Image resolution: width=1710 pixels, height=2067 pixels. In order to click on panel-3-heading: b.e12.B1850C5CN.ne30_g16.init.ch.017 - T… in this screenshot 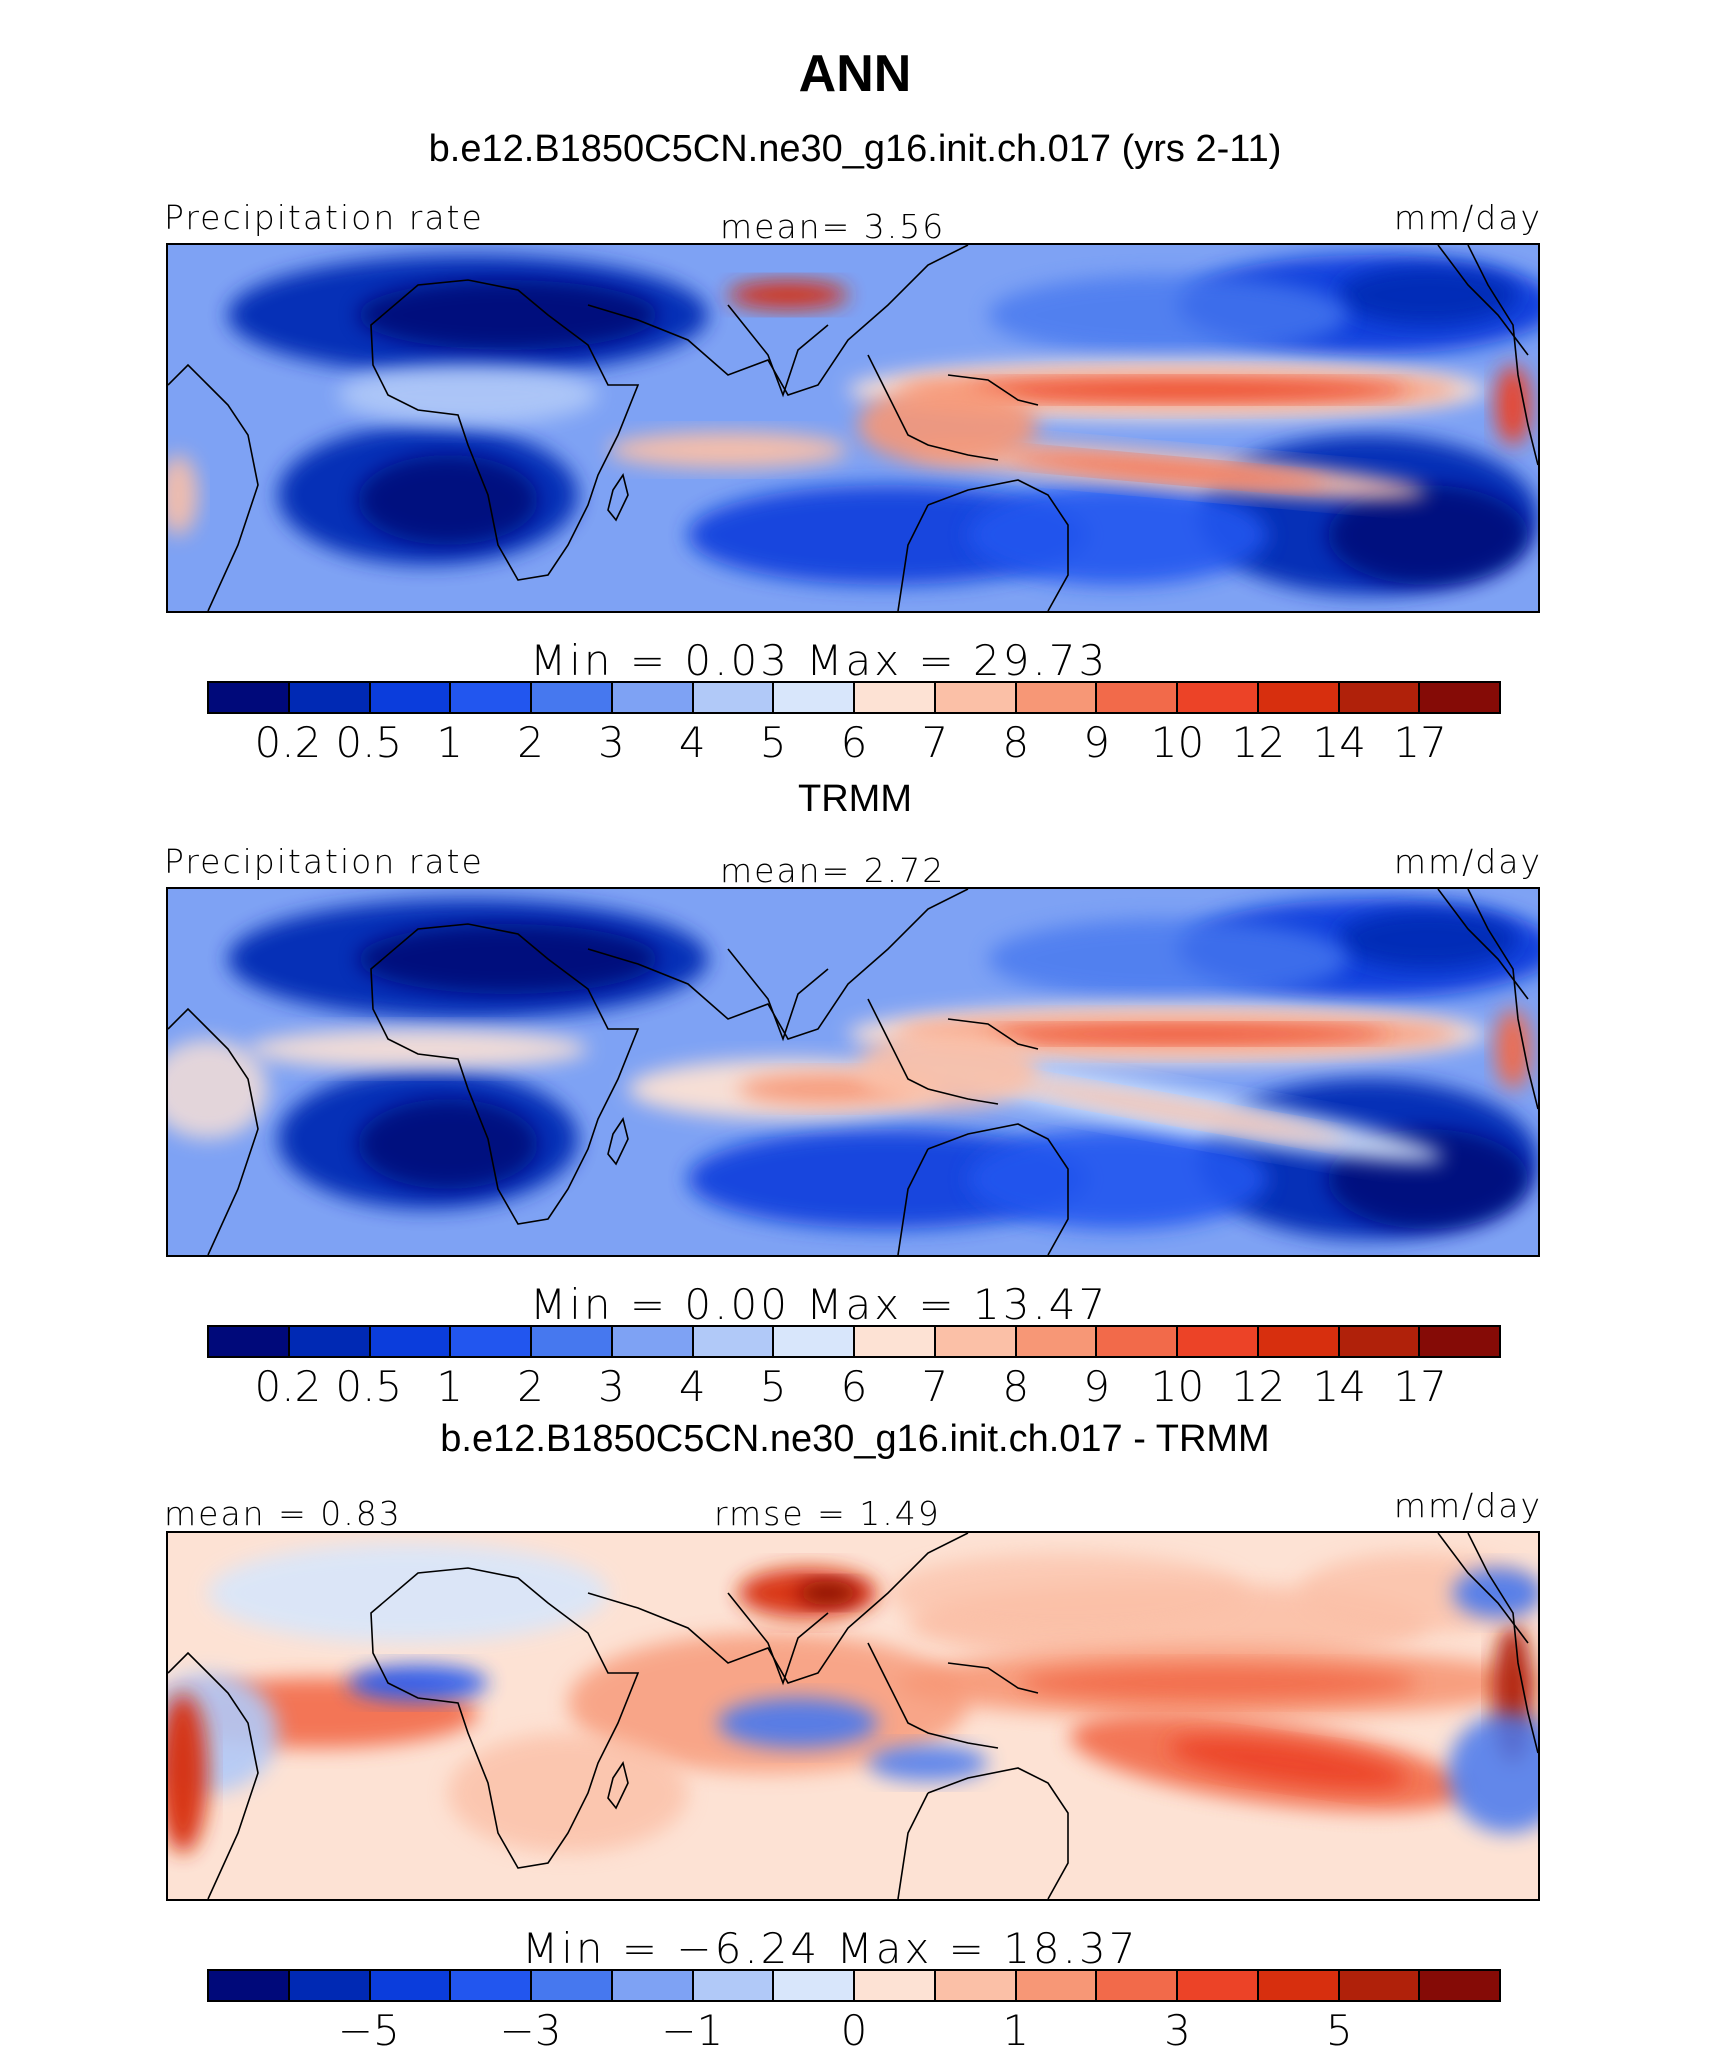, I will do `click(855, 1439)`.